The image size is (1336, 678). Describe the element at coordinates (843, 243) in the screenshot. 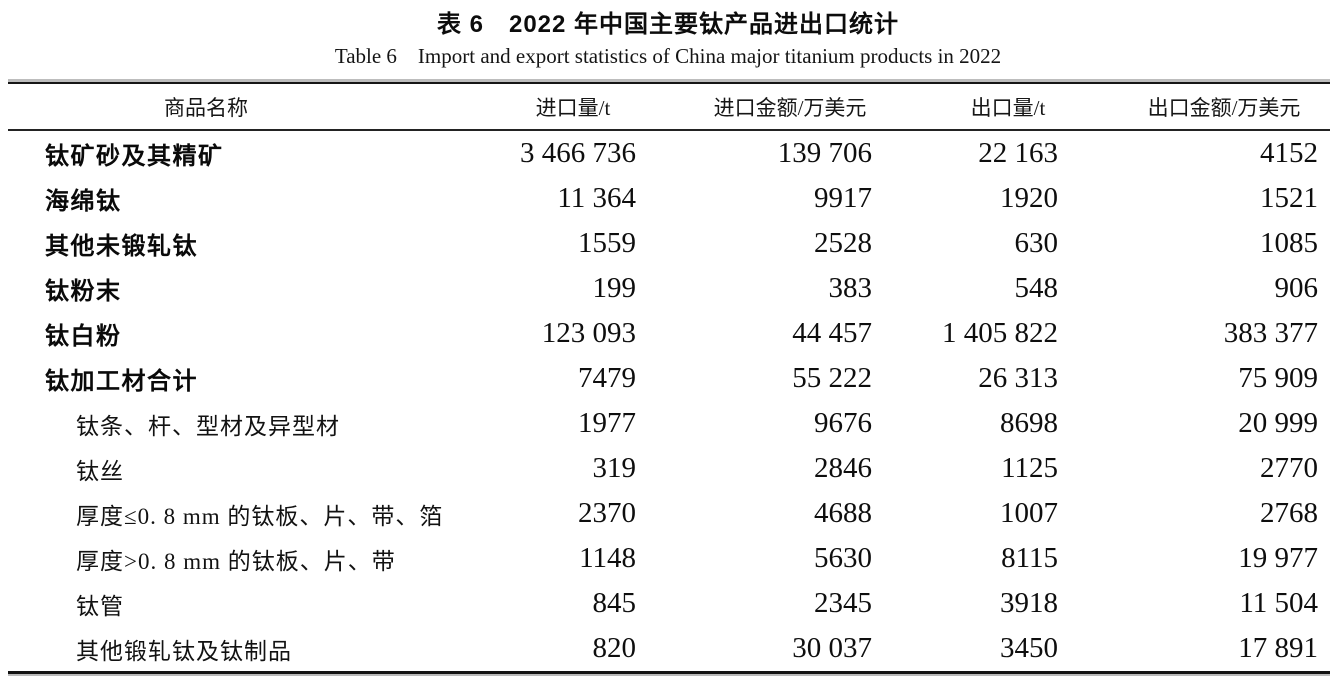

I see `value-cell: 2528` at that location.